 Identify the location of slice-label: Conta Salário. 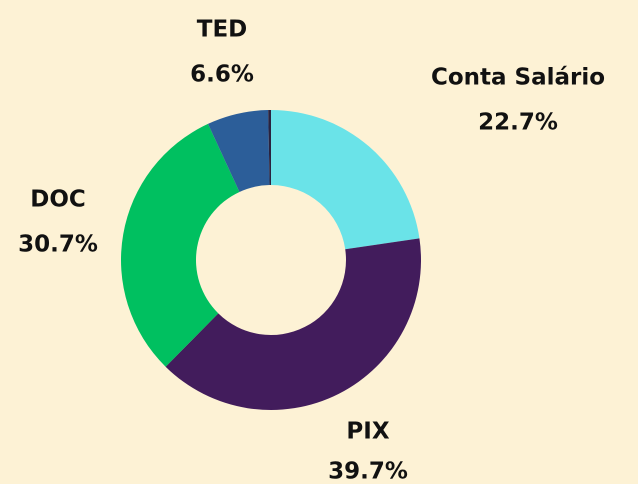
(518, 78).